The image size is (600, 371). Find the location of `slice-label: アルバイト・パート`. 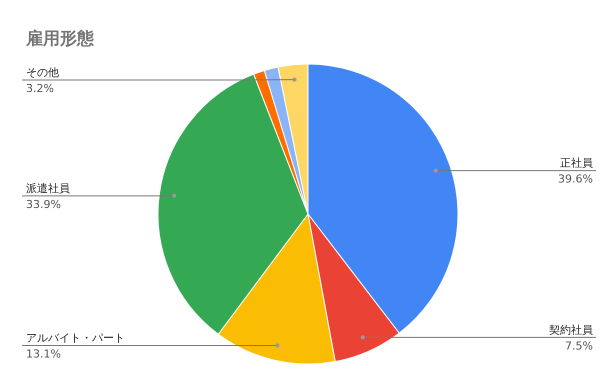

slice-label: アルバイト・パート is located at coordinates (75, 337).